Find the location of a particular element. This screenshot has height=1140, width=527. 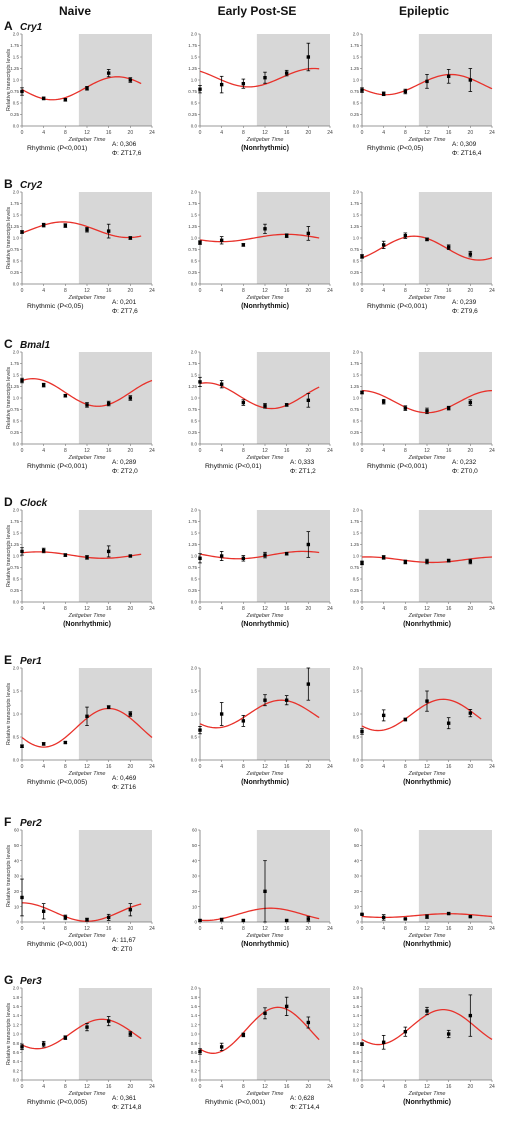

rhythm-status: Rhythmic (P<0,001) is located at coordinates (57, 466).